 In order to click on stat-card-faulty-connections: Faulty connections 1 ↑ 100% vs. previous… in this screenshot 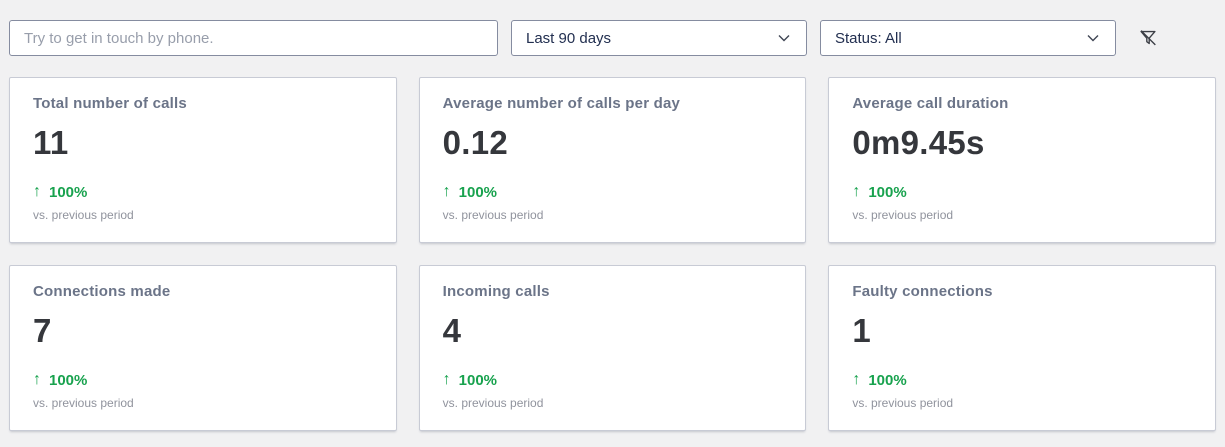, I will do `click(1022, 348)`.